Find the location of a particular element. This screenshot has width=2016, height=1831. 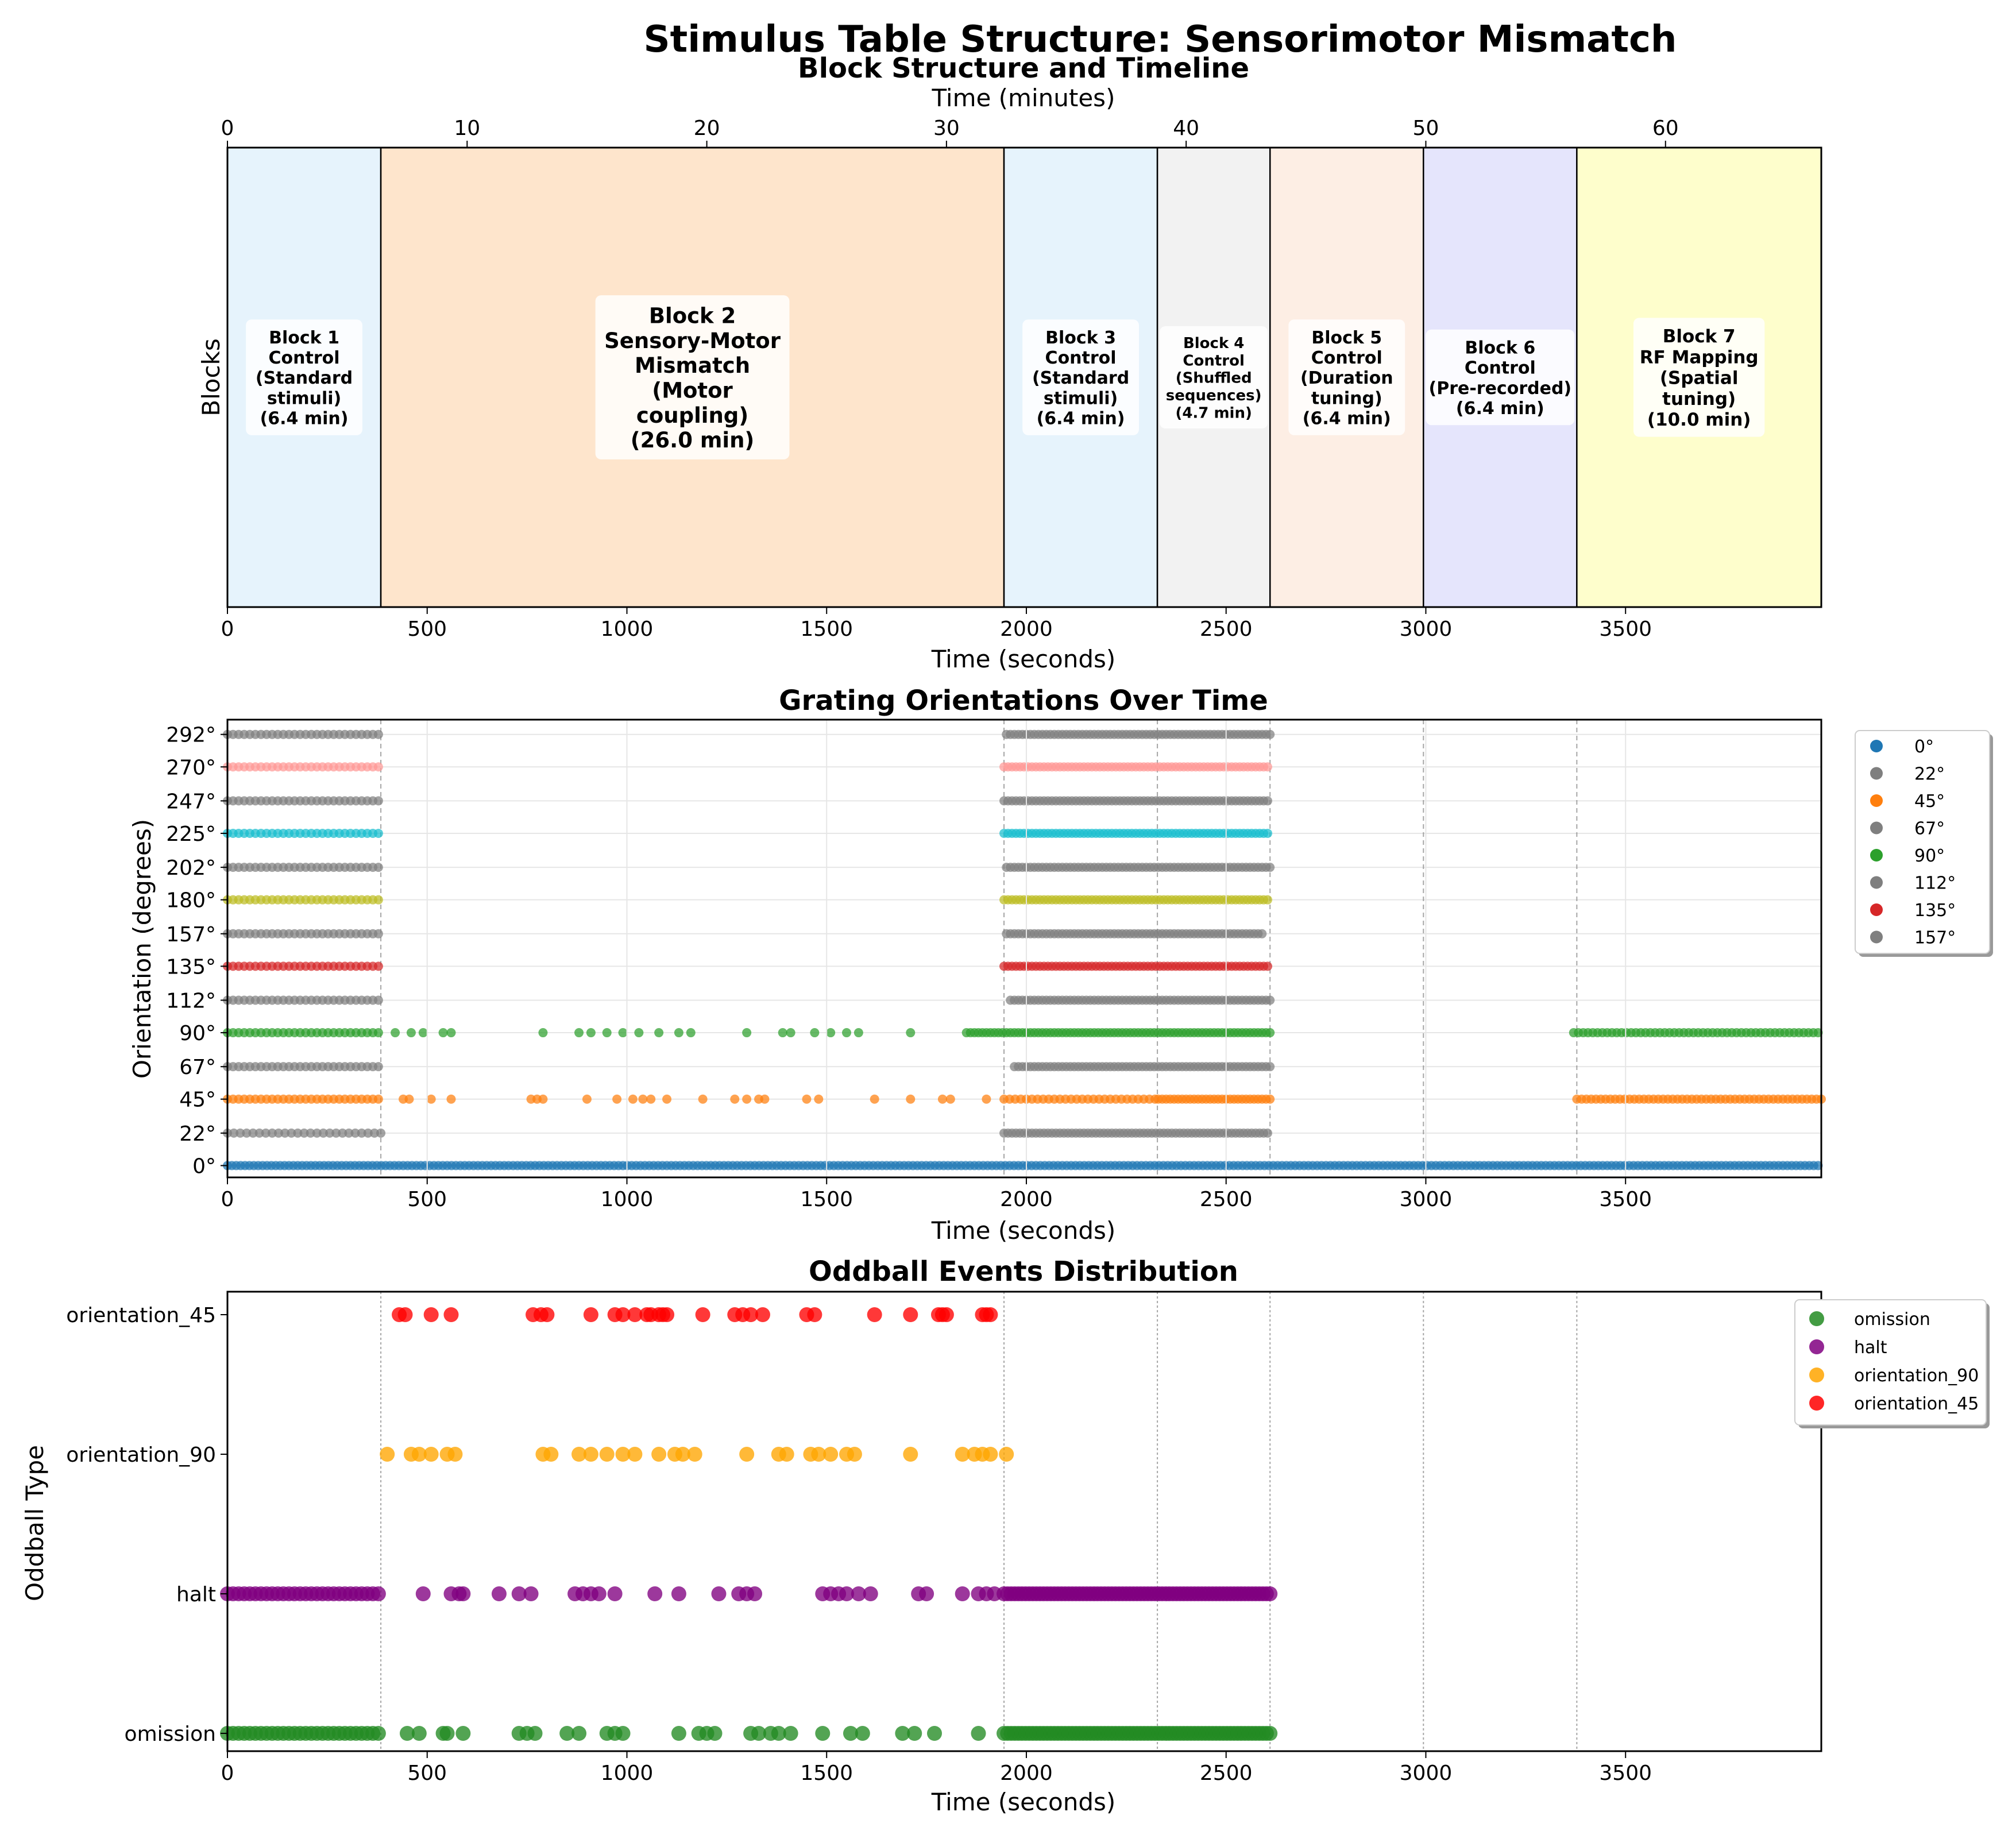

y-tick-label: 135° is located at coordinates (191, 967).